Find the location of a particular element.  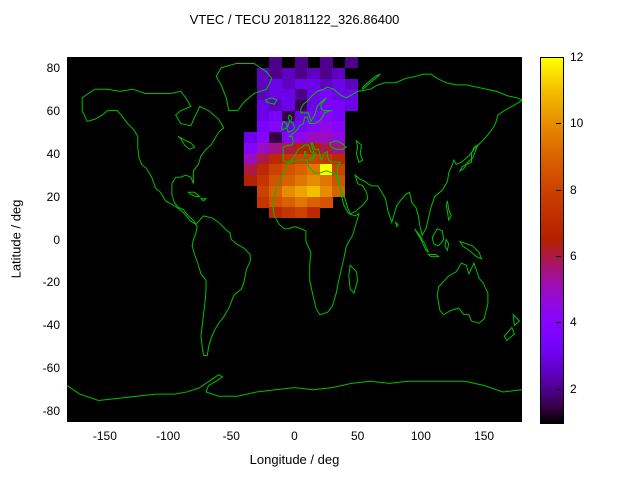

y-tick-label: -20 is located at coordinates (51, 282).